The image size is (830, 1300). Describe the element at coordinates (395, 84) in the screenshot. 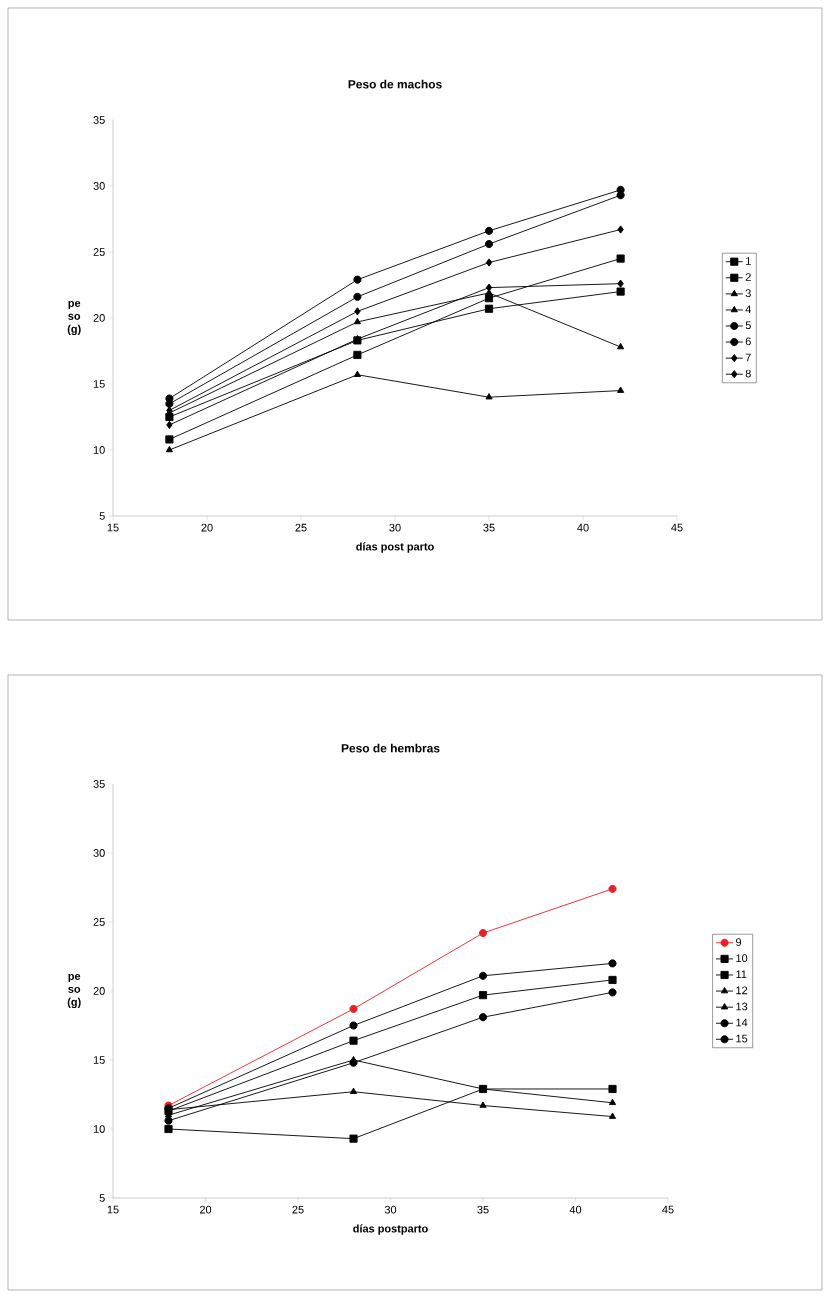

I see `chart-title: Peso de machos` at that location.